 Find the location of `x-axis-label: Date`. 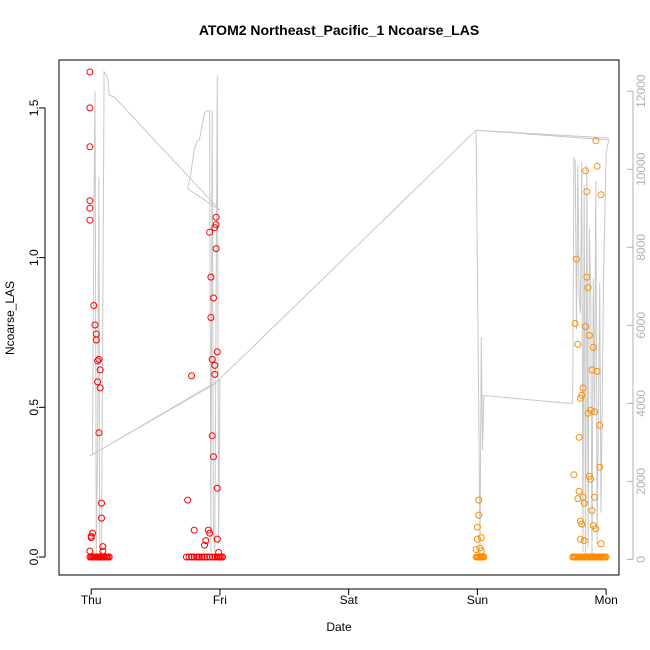

x-axis-label: Date is located at coordinates (339, 627).